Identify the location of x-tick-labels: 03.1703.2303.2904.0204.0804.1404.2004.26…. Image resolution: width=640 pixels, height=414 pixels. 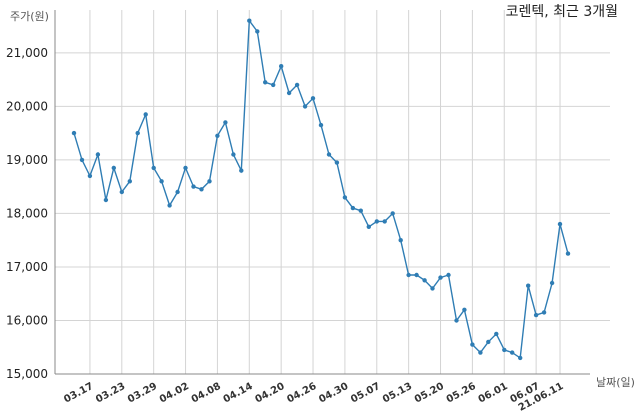
(313, 397).